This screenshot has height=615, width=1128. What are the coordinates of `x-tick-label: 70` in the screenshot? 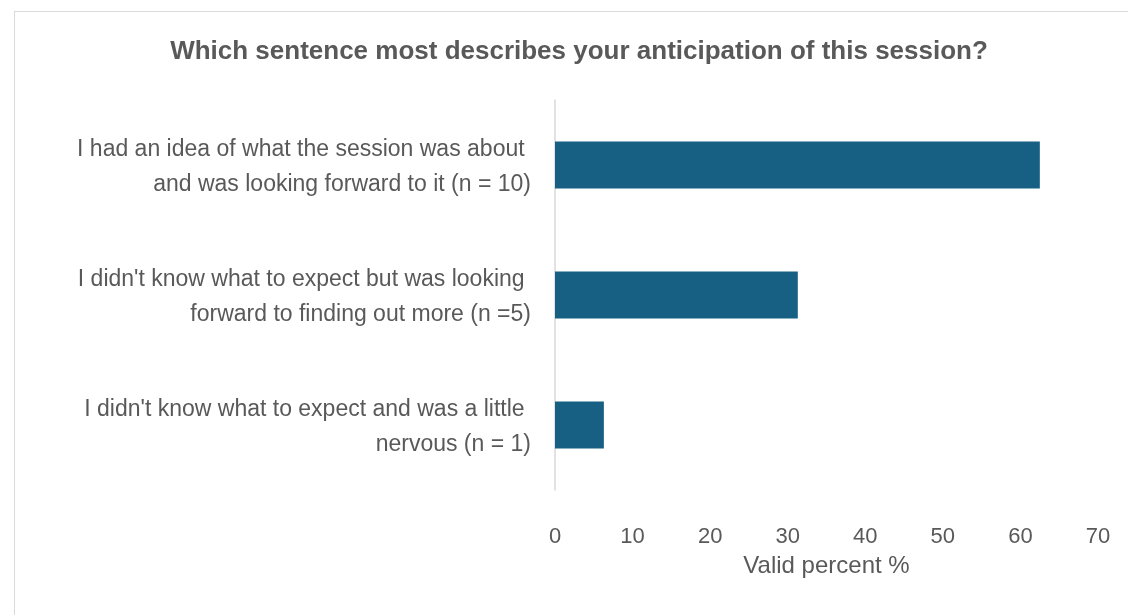 It's located at (1098, 535).